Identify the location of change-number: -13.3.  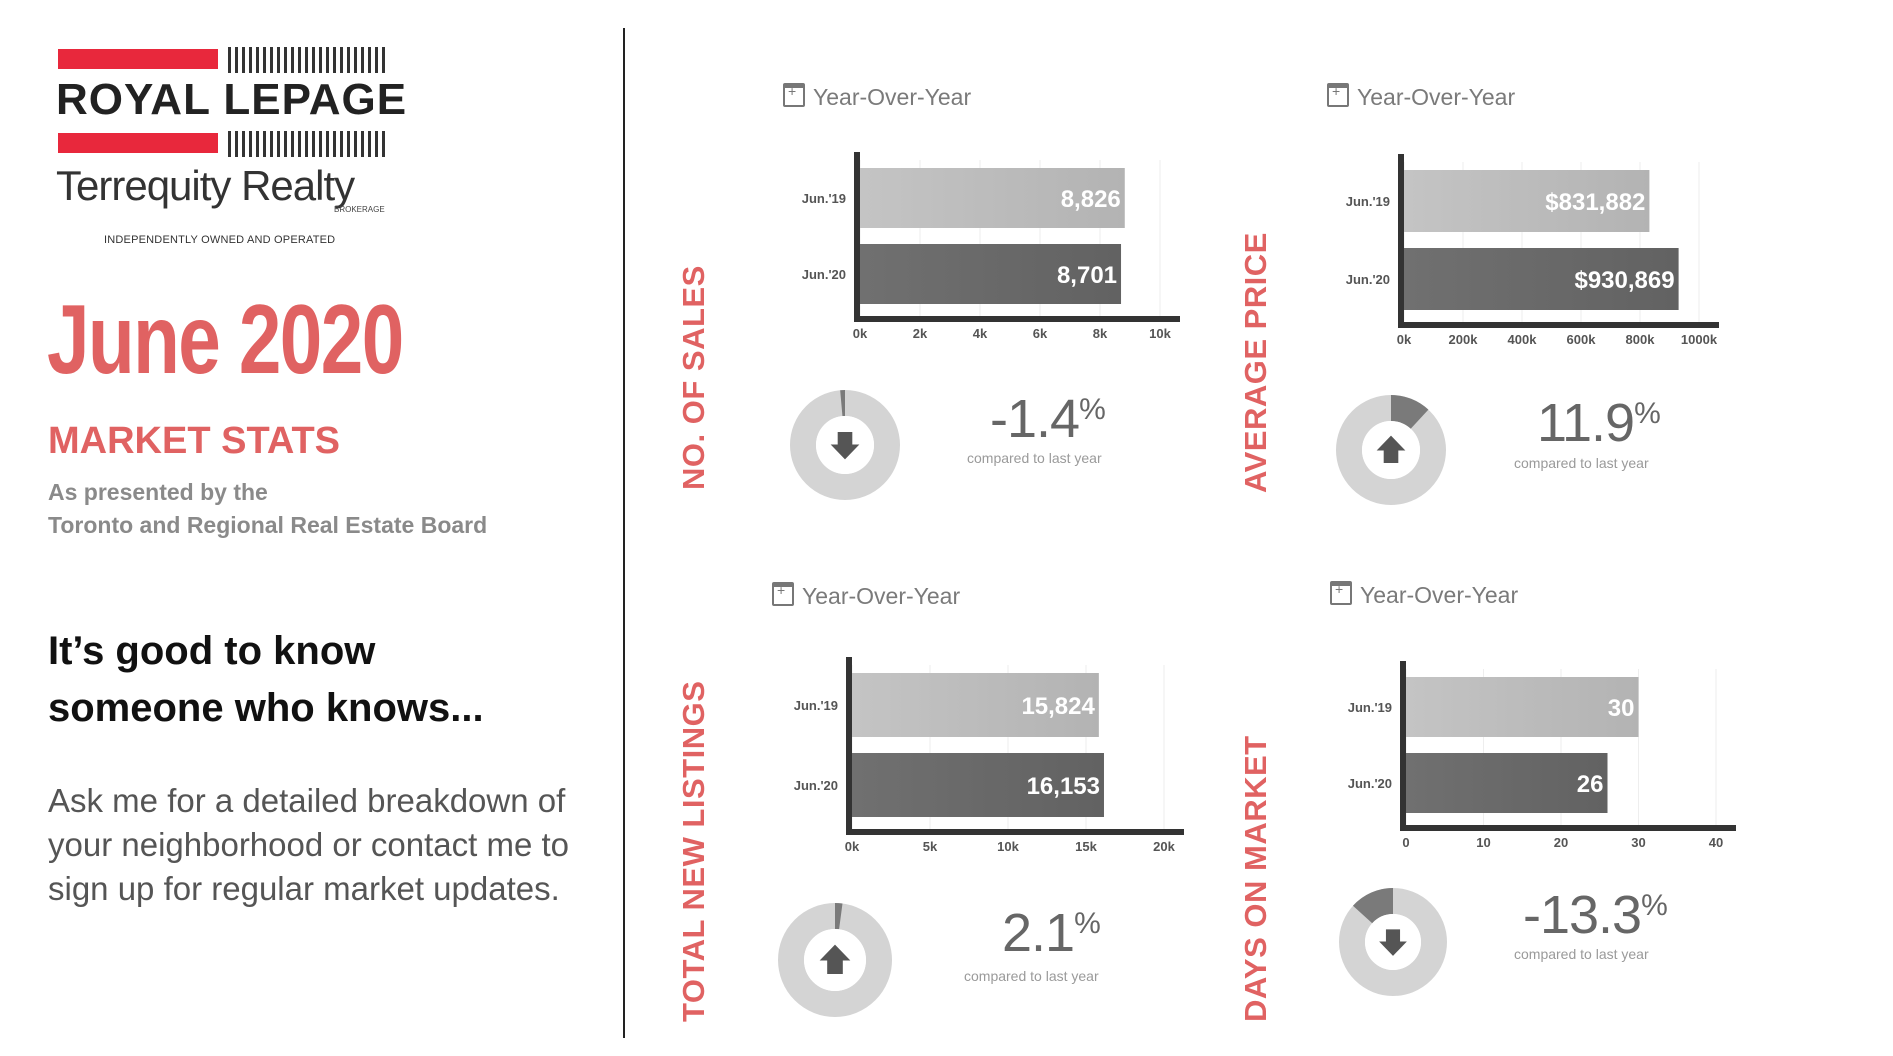
(1582, 915).